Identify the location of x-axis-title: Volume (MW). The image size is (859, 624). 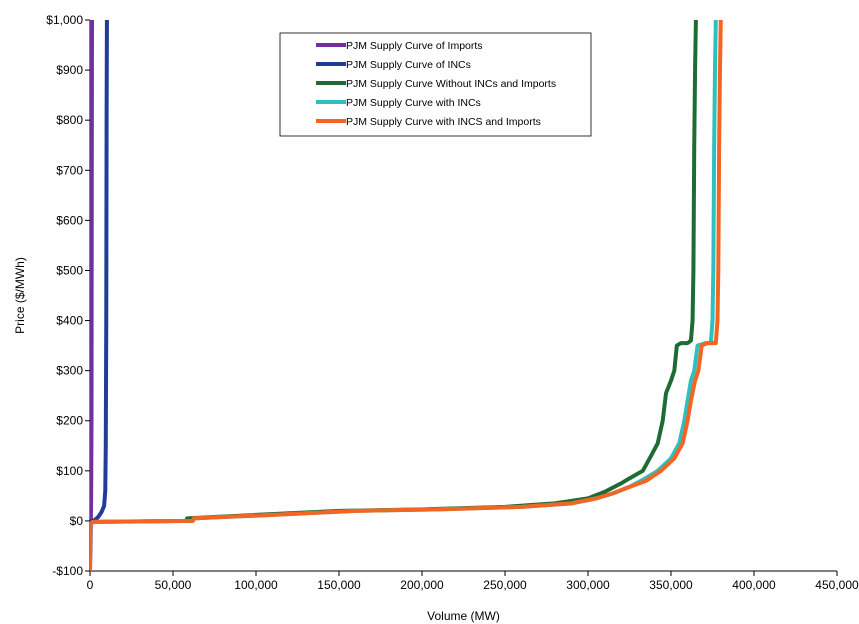
(463, 616).